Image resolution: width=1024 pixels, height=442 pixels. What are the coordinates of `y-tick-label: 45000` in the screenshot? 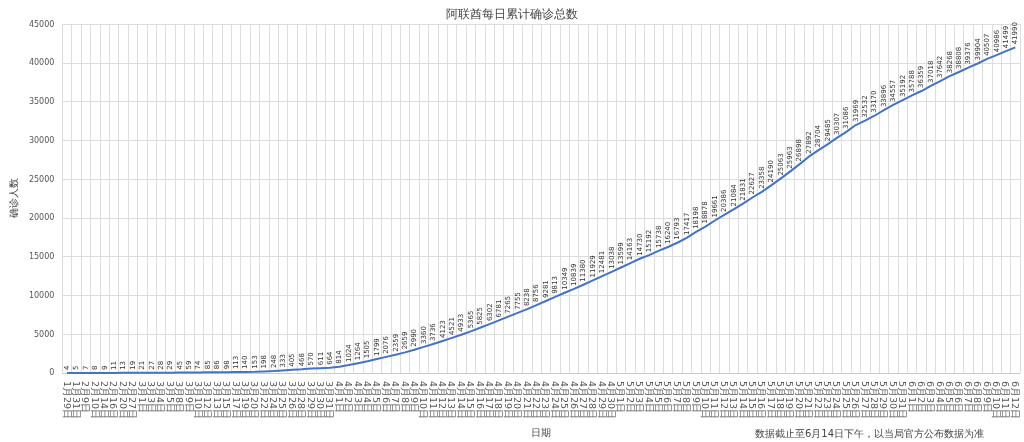 It's located at (41, 24).